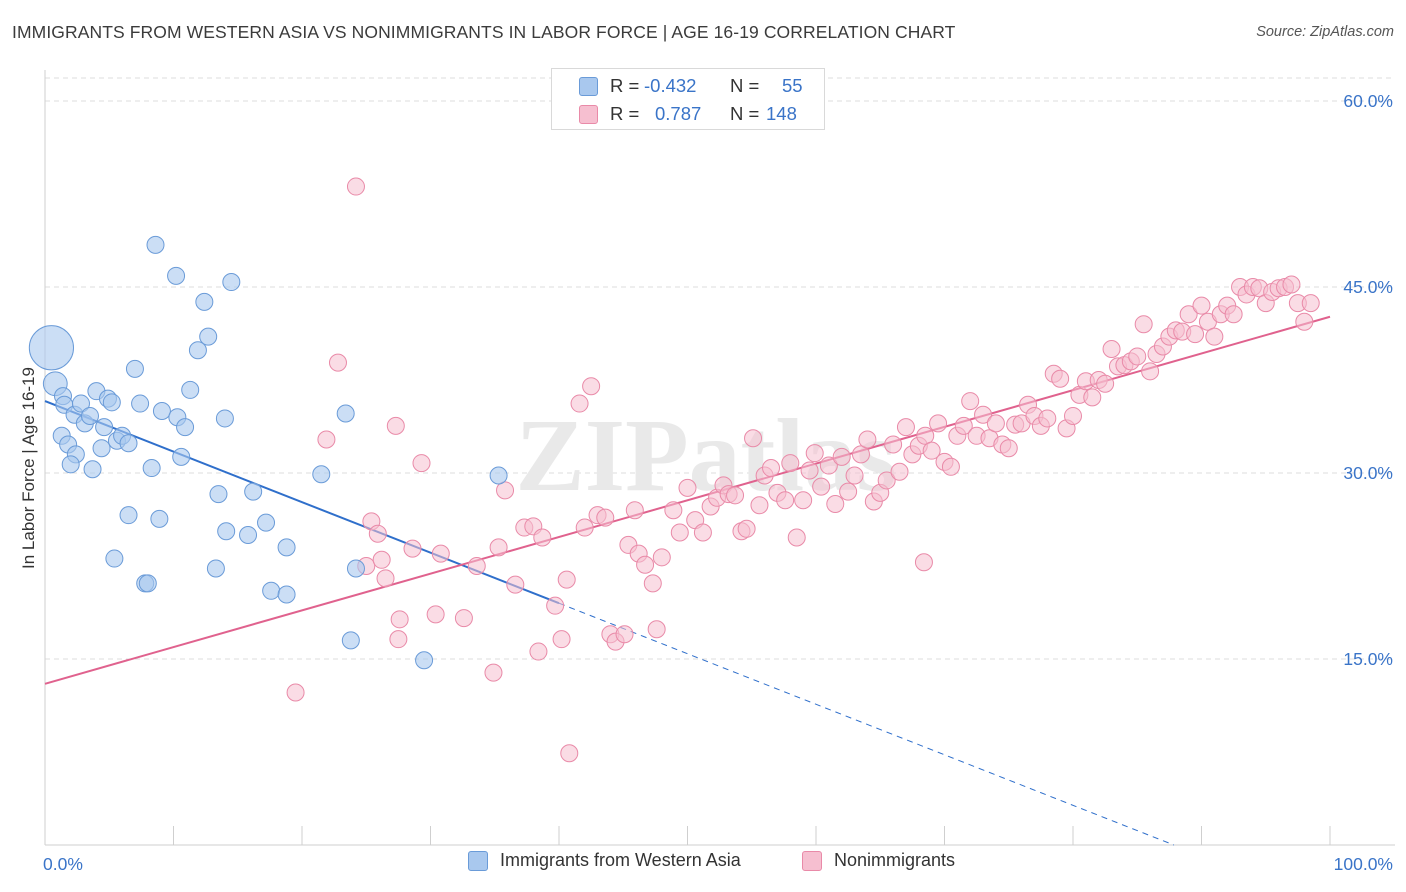  Describe the element at coordinates (1368, 287) in the screenshot. I see `y-tick-label: 45.0%` at that location.